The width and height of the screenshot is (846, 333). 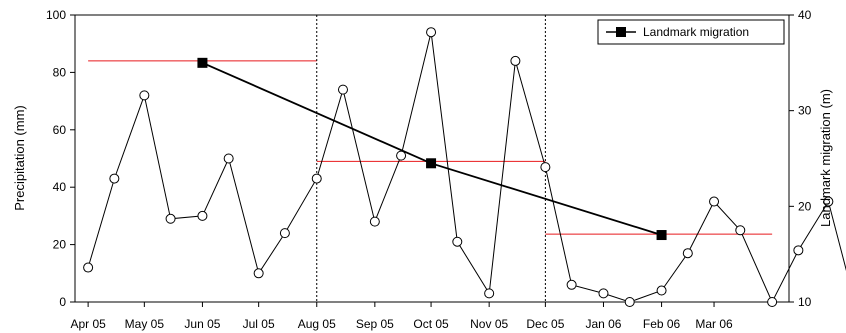 I want to click on y-tick-label: 80, so click(x=60, y=72).